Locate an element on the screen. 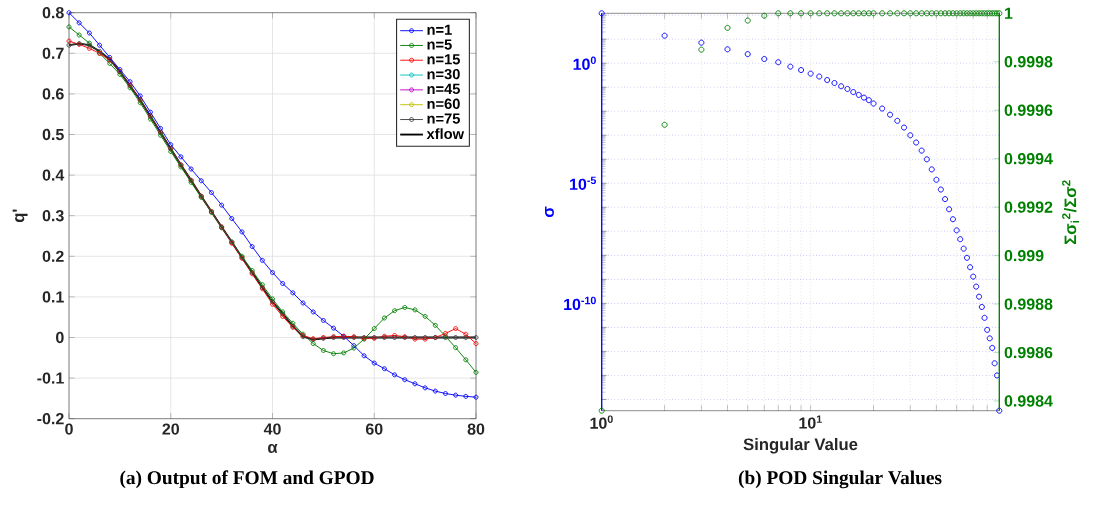  y2-tick-label: 0.9996 is located at coordinates (1028, 110).